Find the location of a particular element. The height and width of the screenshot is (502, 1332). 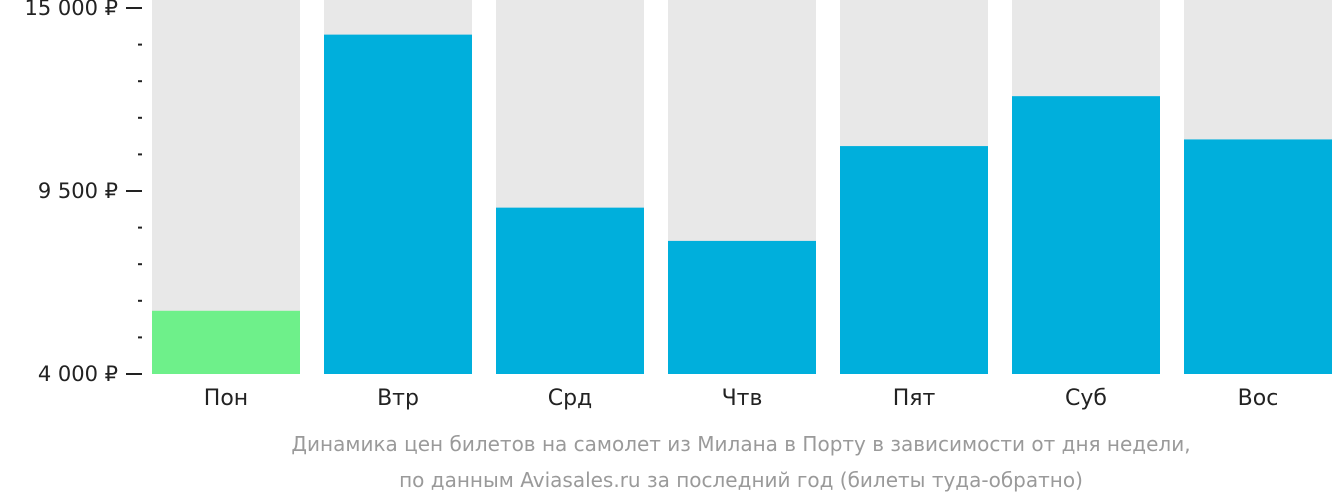

x-tick-label: Вос is located at coordinates (1258, 398).